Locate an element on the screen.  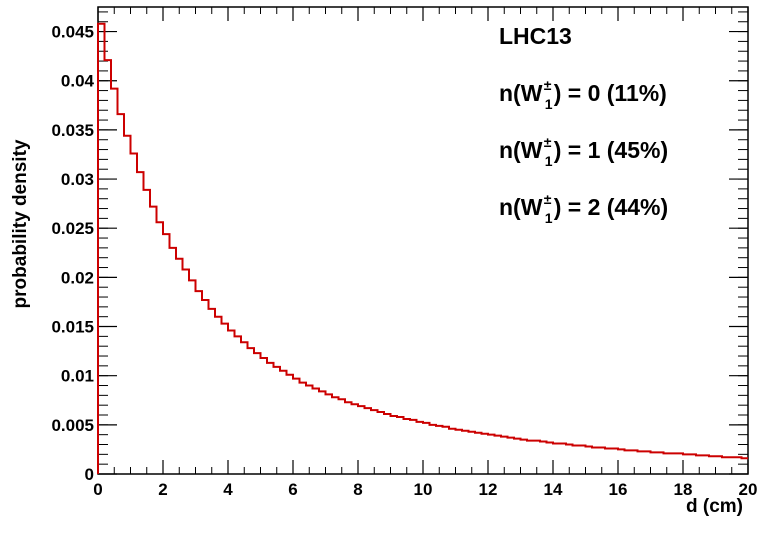
y-tick-label: 0.015 is located at coordinates (72, 327).